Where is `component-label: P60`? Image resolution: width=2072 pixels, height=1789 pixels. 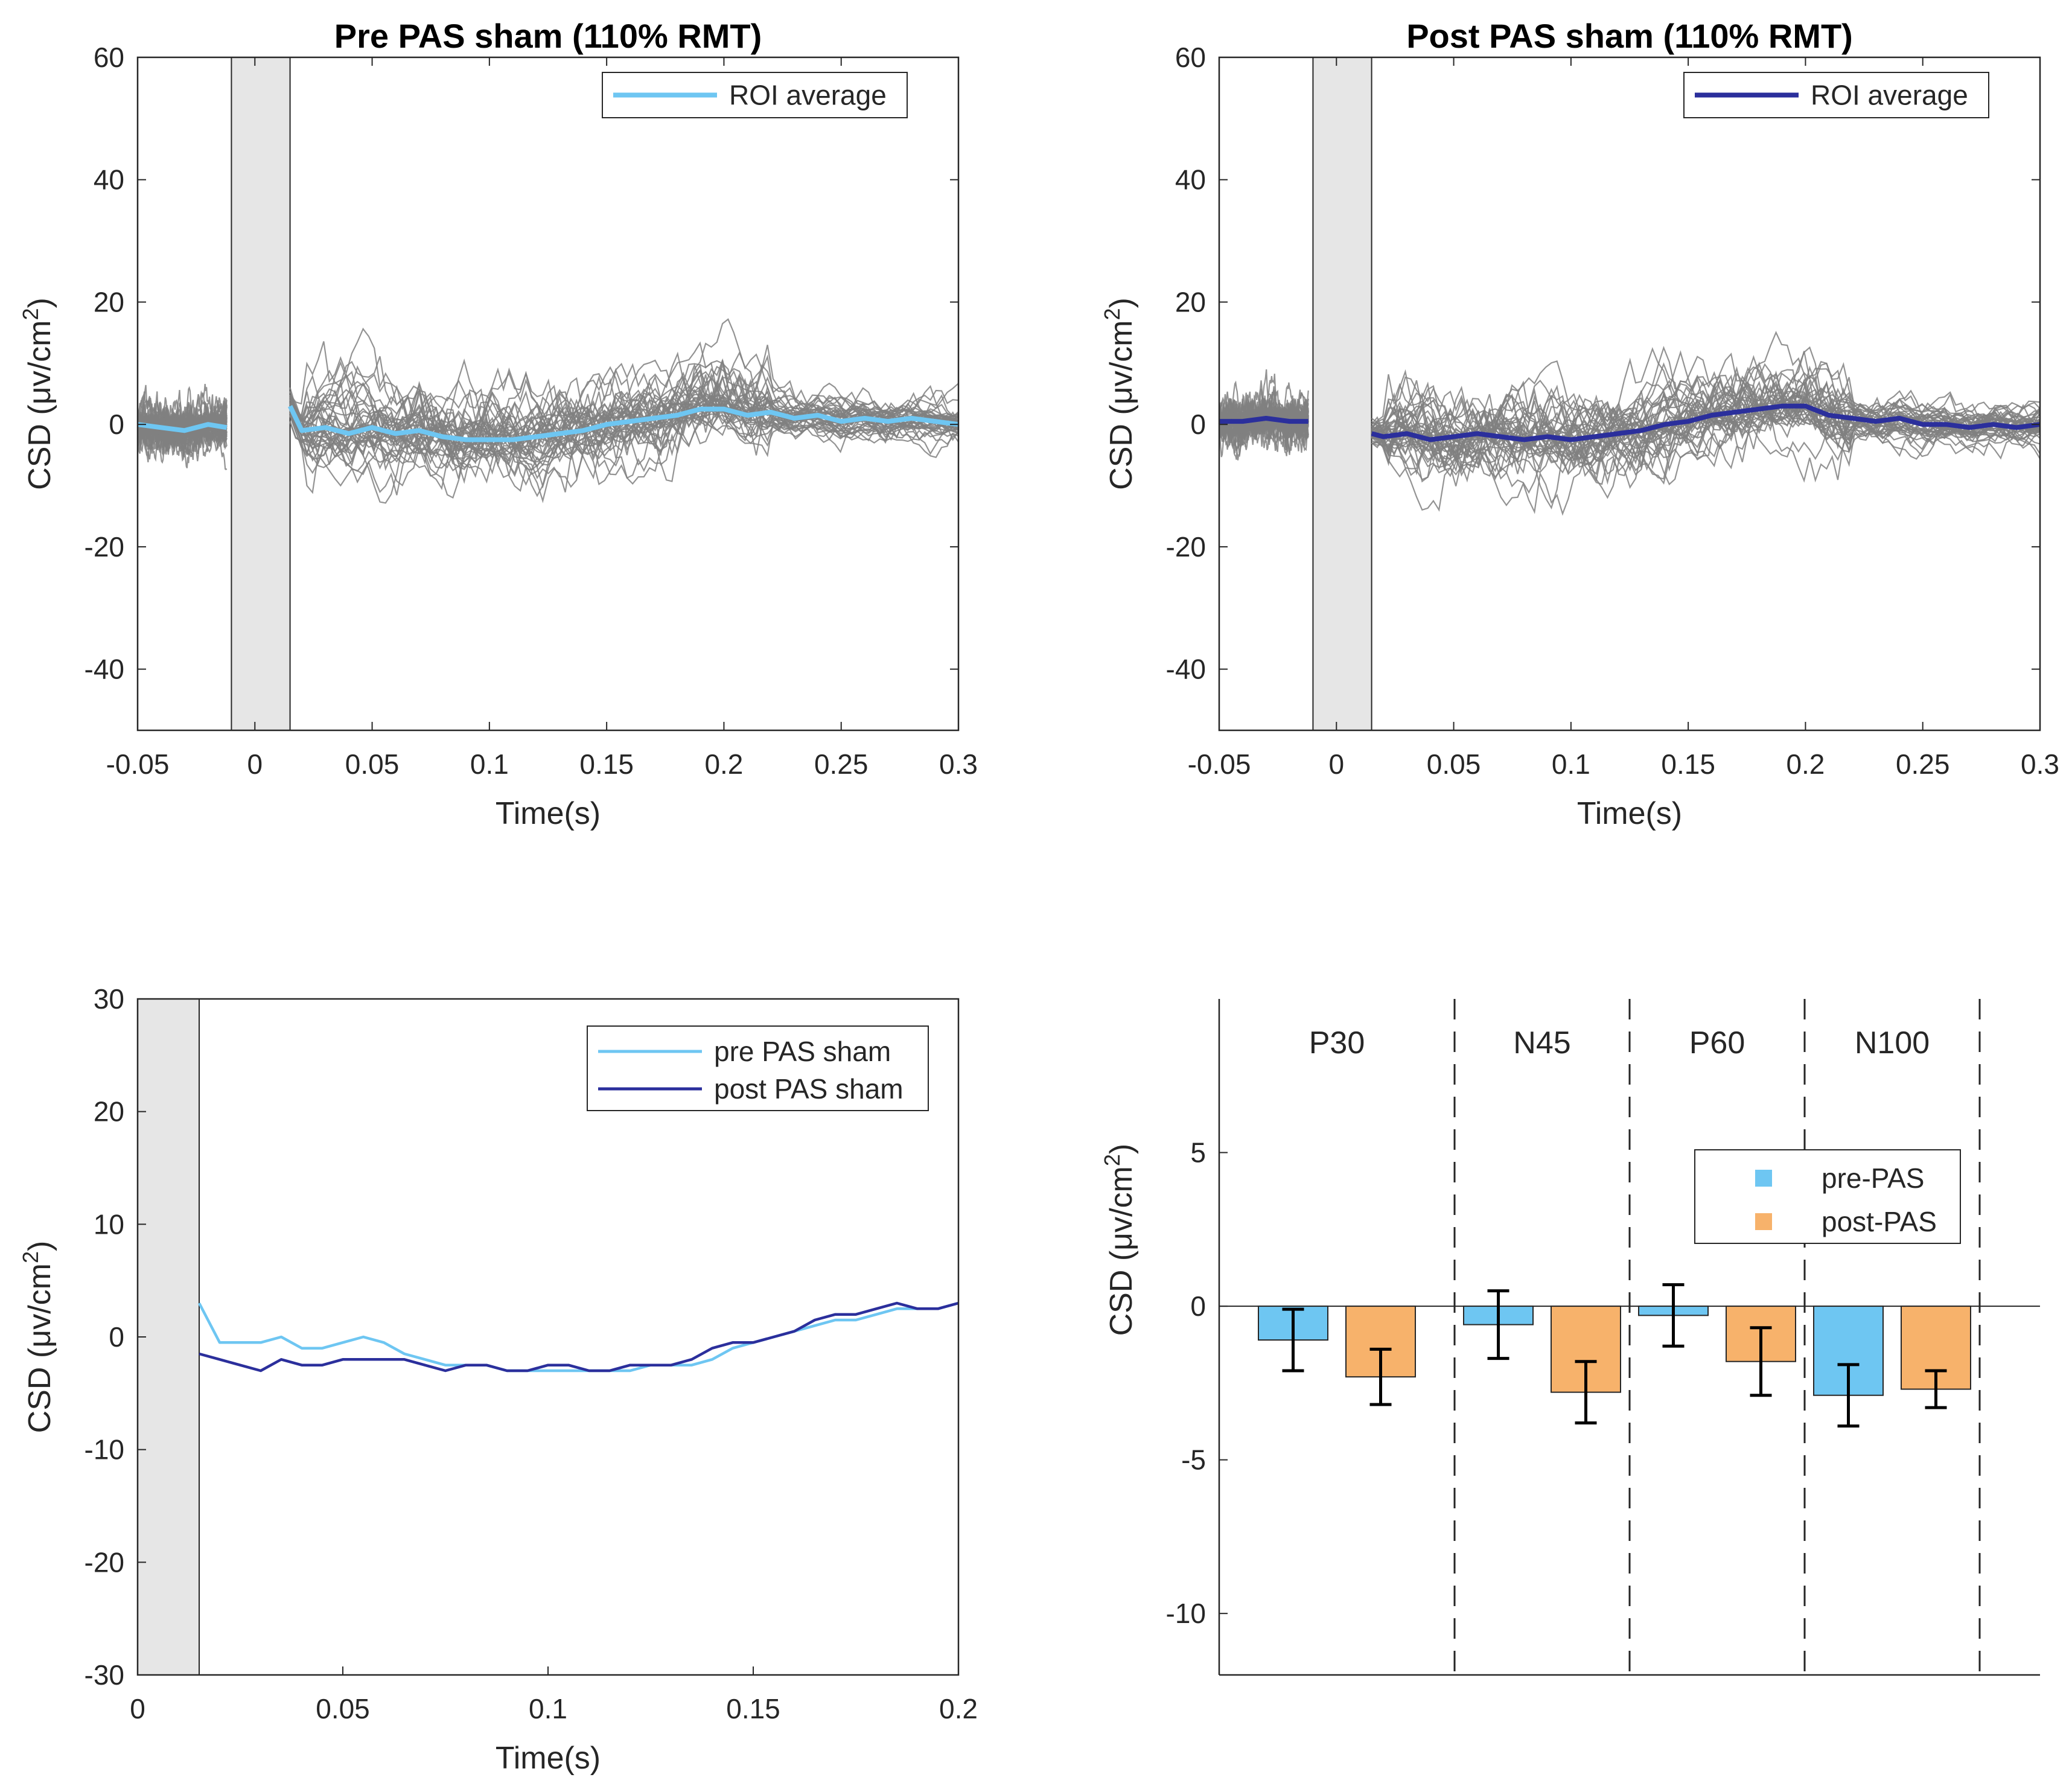
component-label: P60 is located at coordinates (1717, 1042).